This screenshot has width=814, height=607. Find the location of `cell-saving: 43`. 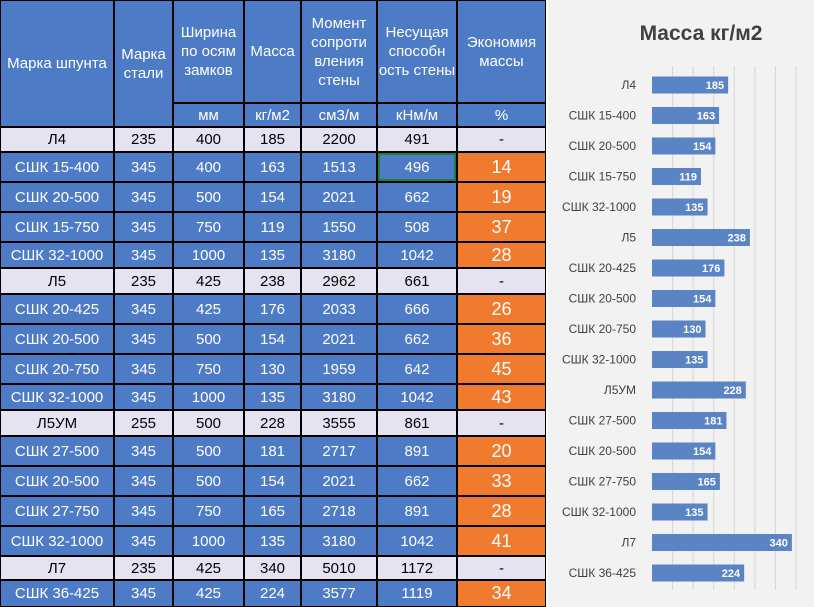

cell-saving: 43 is located at coordinates (501, 397).